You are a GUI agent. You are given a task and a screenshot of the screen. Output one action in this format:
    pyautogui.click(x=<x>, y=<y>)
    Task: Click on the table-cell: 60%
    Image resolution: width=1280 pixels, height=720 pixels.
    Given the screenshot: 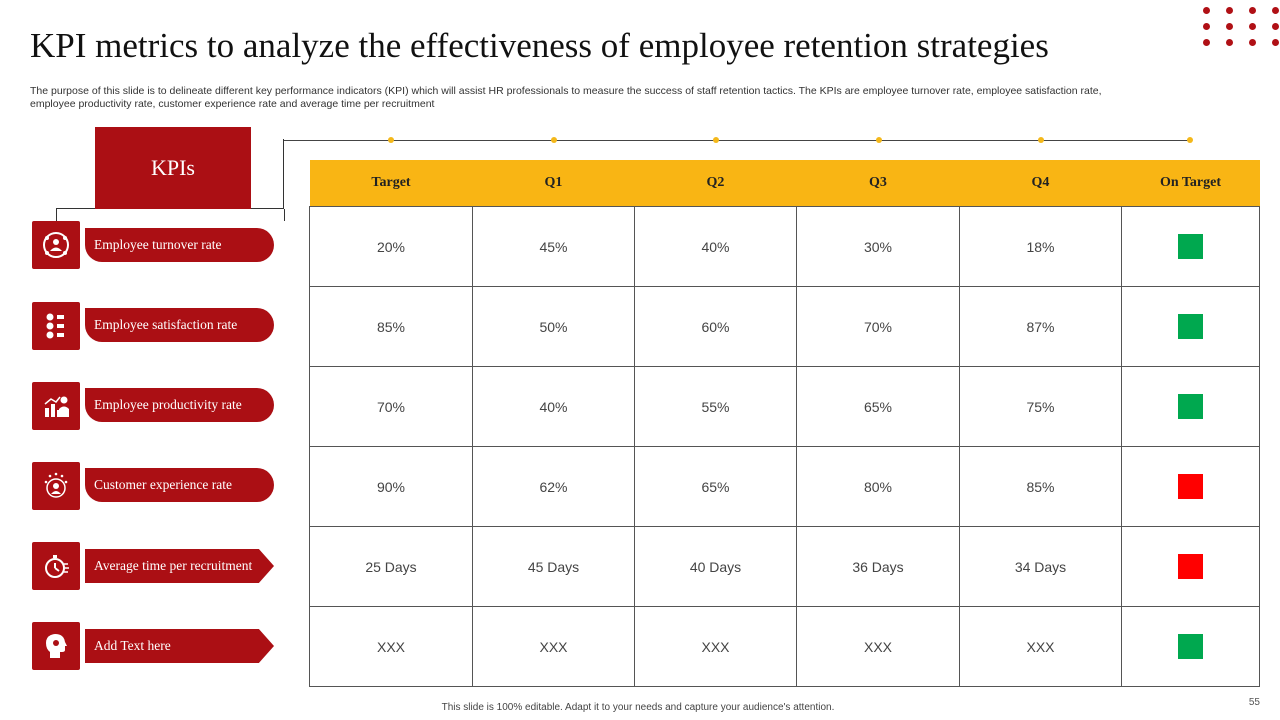 What is the action you would take?
    pyautogui.click(x=715, y=326)
    